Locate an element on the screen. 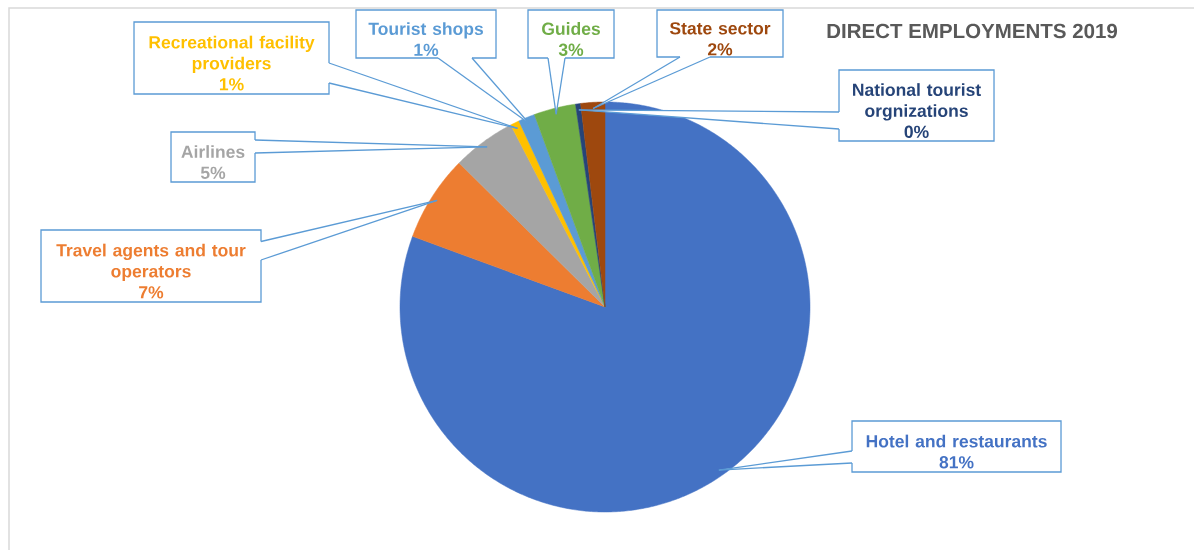 Image resolution: width=1194 pixels, height=550 pixels. slice-label: National tourist orgnizations is located at coordinates (917, 102).